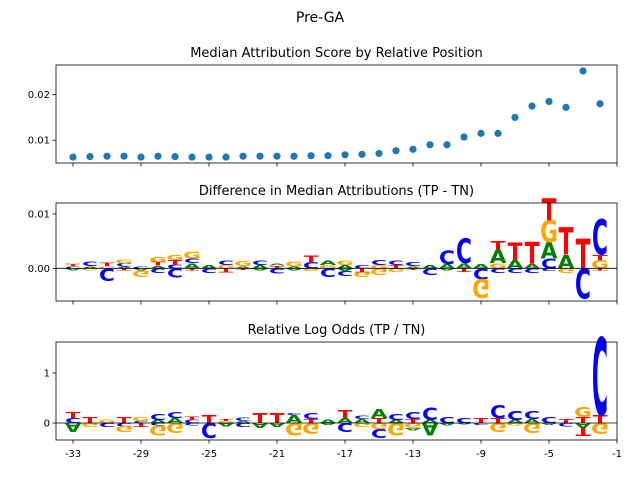  Describe the element at coordinates (209, 454) in the screenshot. I see `x-tick-label: -25` at that location.